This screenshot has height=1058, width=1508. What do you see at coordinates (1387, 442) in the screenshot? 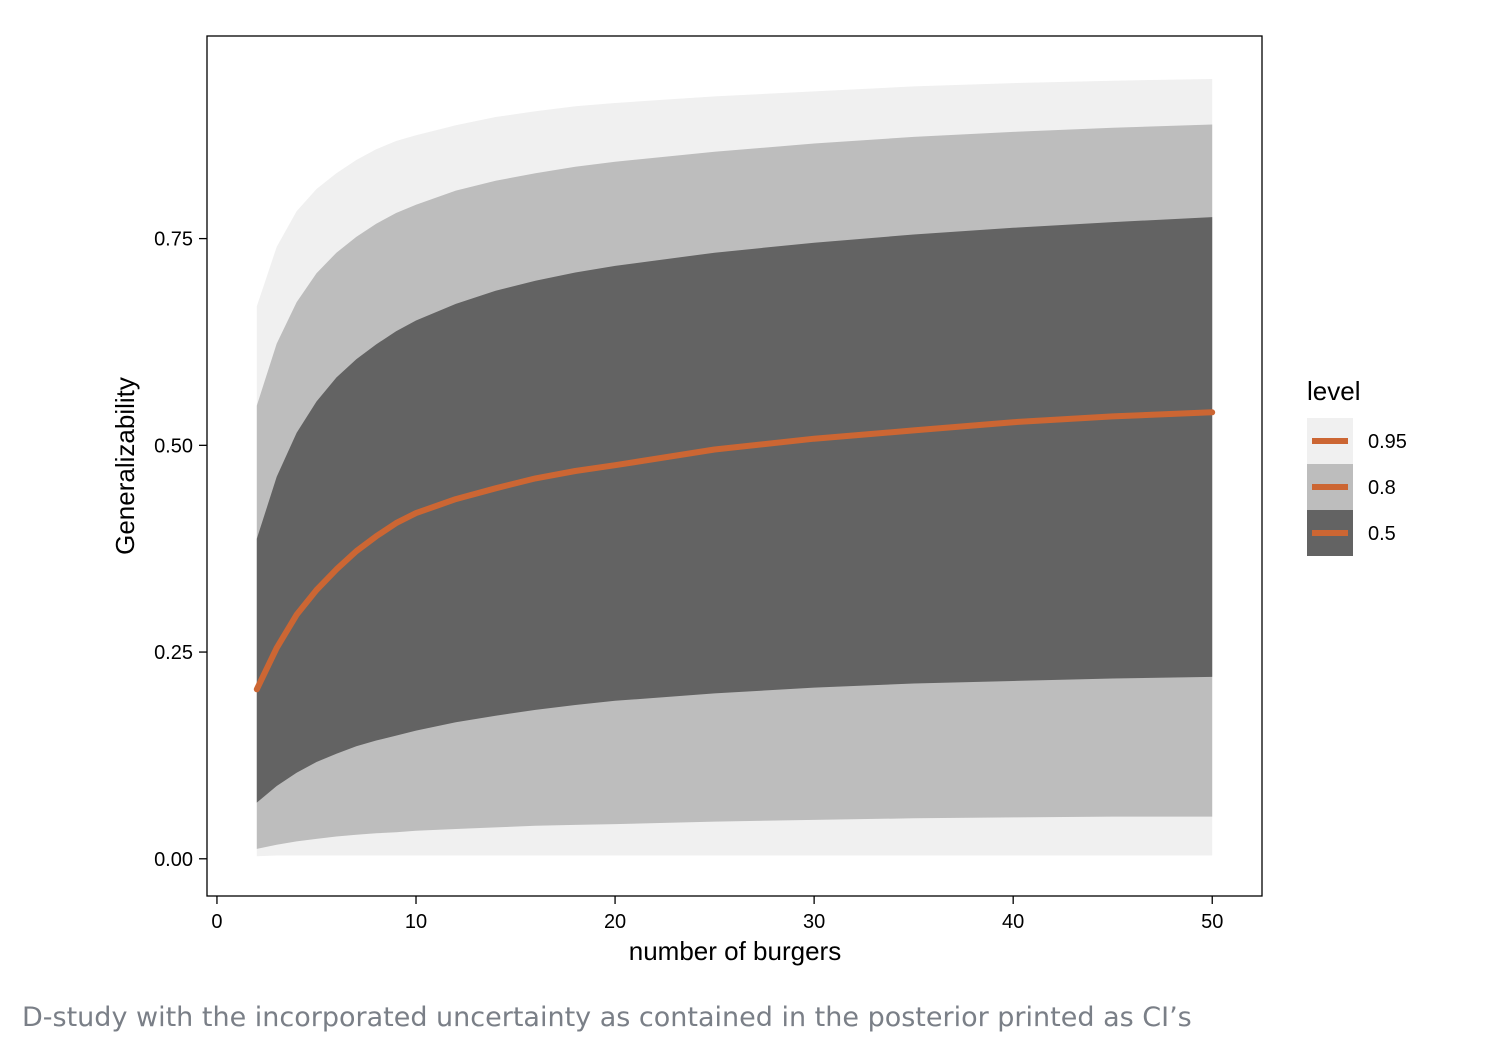
I see `legend-label: 0.95` at bounding box center [1387, 442].